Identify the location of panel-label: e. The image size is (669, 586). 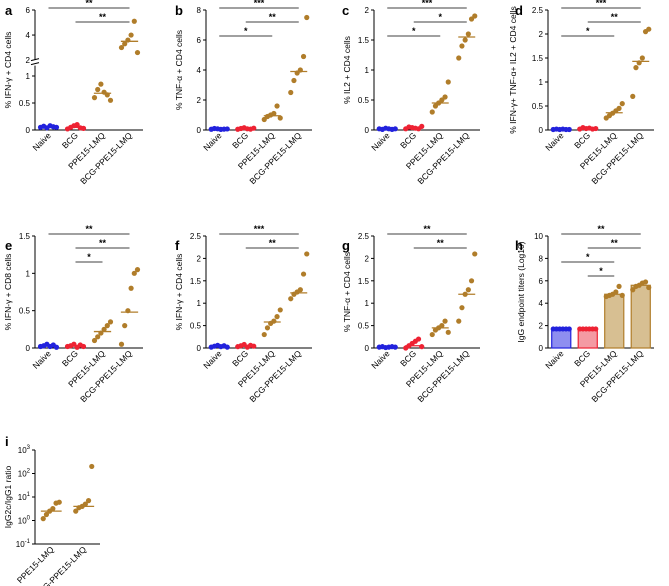
(8, 245).